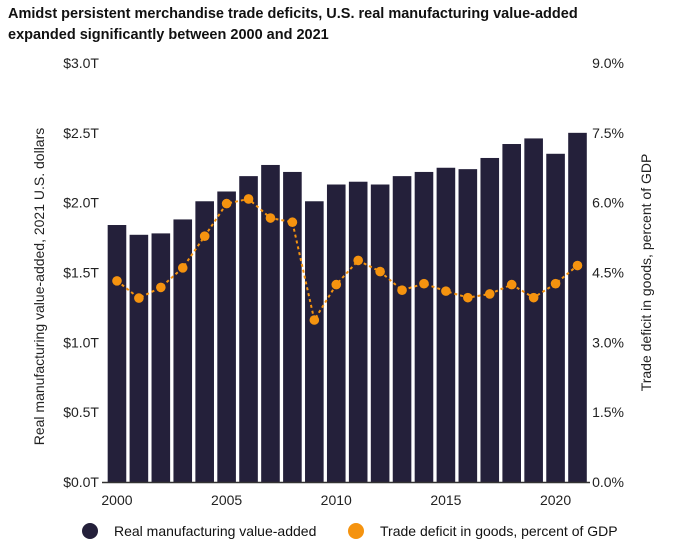  Describe the element at coordinates (608, 412) in the screenshot. I see `y-right-tick-label: 1.5%` at that location.